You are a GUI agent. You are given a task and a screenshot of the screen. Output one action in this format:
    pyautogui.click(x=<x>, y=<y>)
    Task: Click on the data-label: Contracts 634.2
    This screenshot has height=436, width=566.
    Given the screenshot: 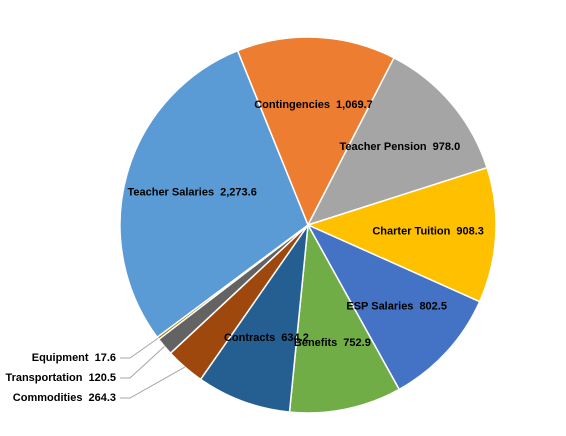 What is the action you would take?
    pyautogui.click(x=266, y=338)
    